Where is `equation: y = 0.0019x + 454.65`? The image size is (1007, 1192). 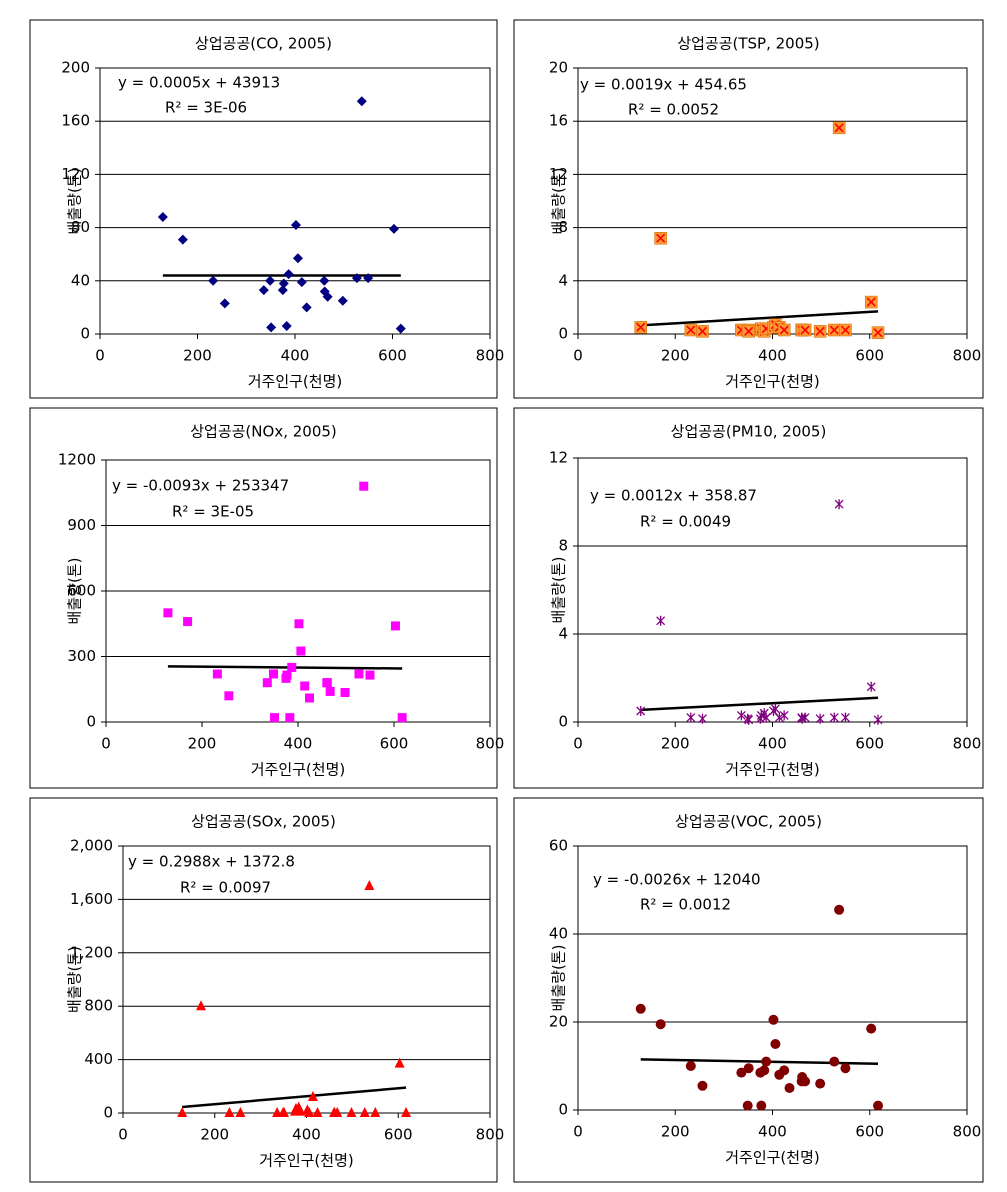
equation: y = 0.0019x + 454.65 is located at coordinates (663, 85).